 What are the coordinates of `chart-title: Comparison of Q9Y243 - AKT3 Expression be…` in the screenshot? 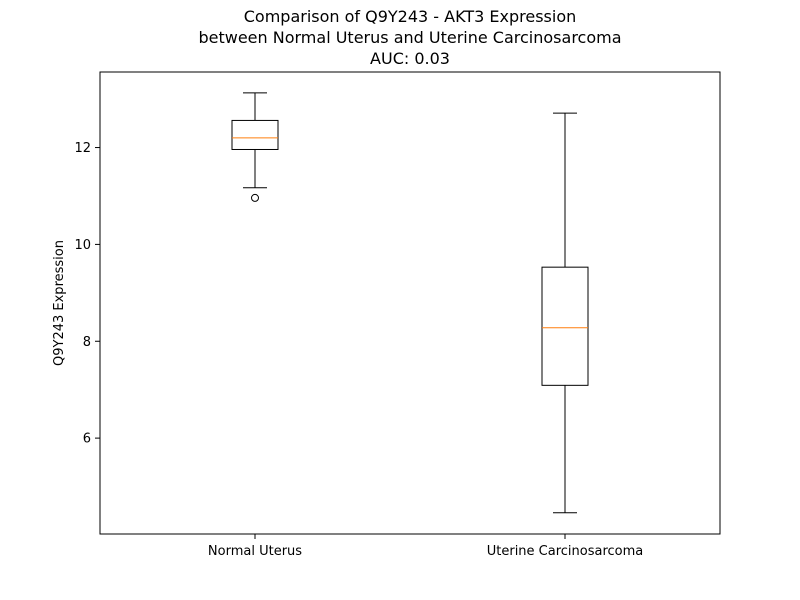 It's located at (409, 37).